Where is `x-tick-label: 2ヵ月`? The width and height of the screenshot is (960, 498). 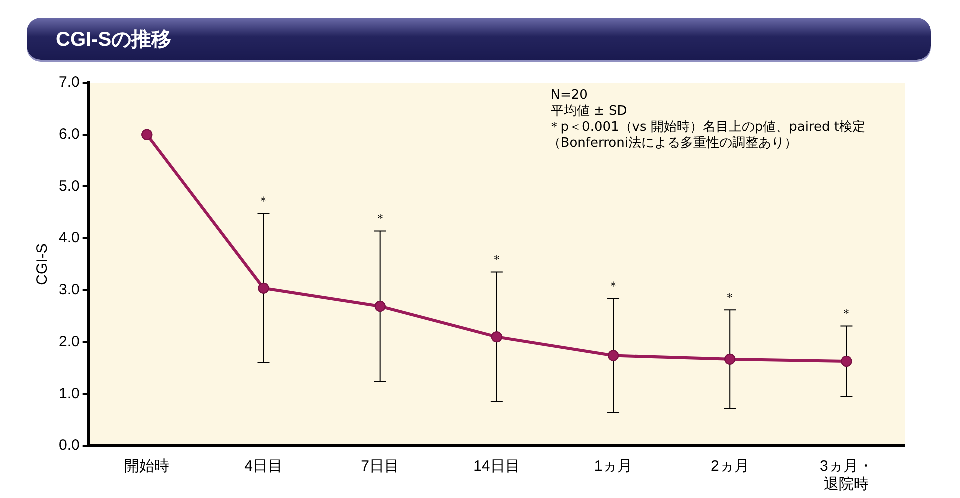
x-tick-label: 2ヵ月 is located at coordinates (730, 467).